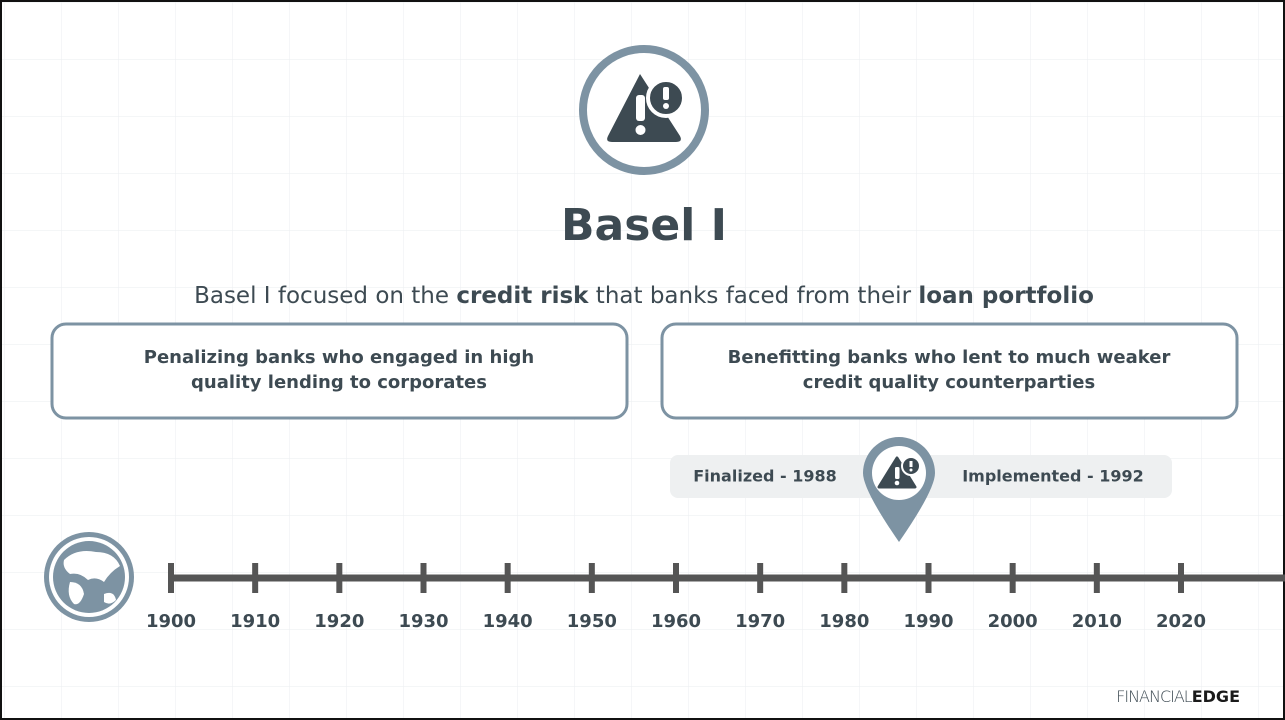  Describe the element at coordinates (339, 382) in the screenshot. I see `box-text: quality lending to corporates` at that location.